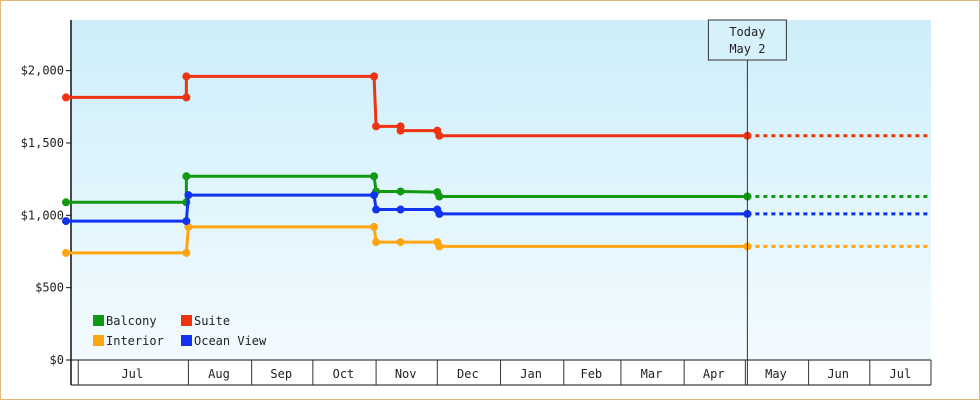 The height and width of the screenshot is (400, 980). Describe the element at coordinates (98, 340) in the screenshot. I see `legend-swatch-interior` at that location.